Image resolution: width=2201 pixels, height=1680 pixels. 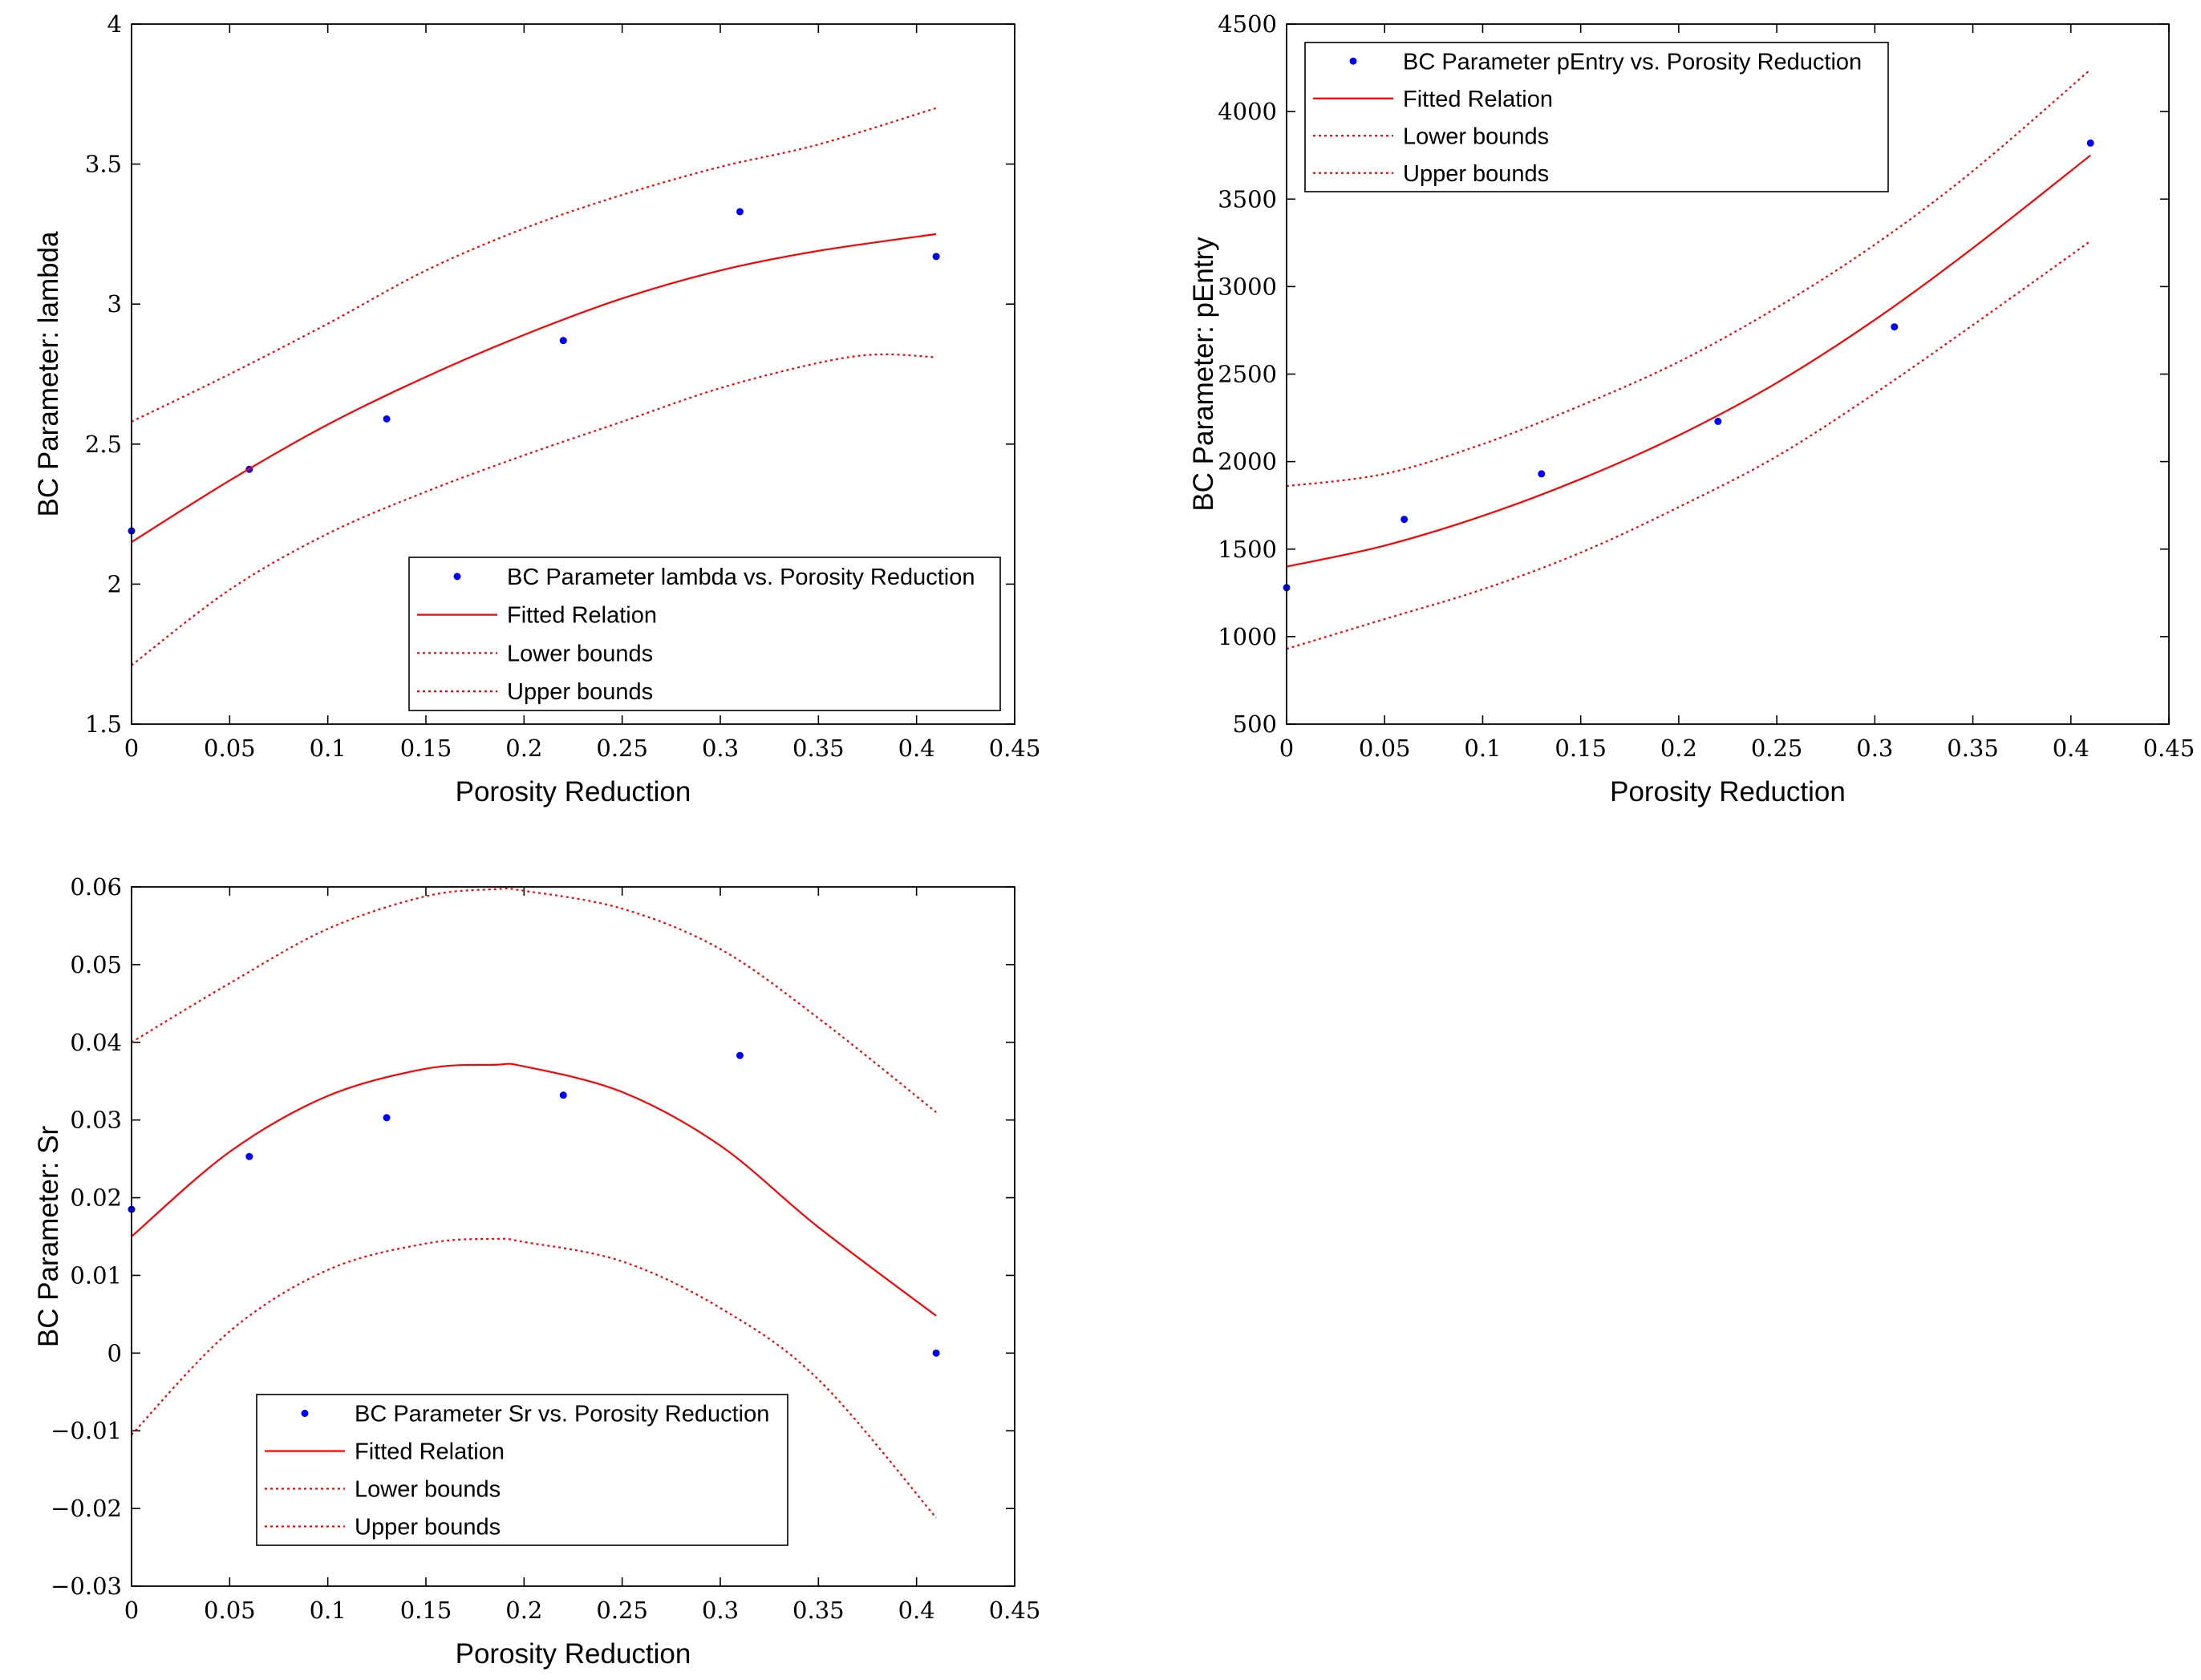 What do you see at coordinates (103, 724) in the screenshot?
I see `y-tick-label: 1.5` at bounding box center [103, 724].